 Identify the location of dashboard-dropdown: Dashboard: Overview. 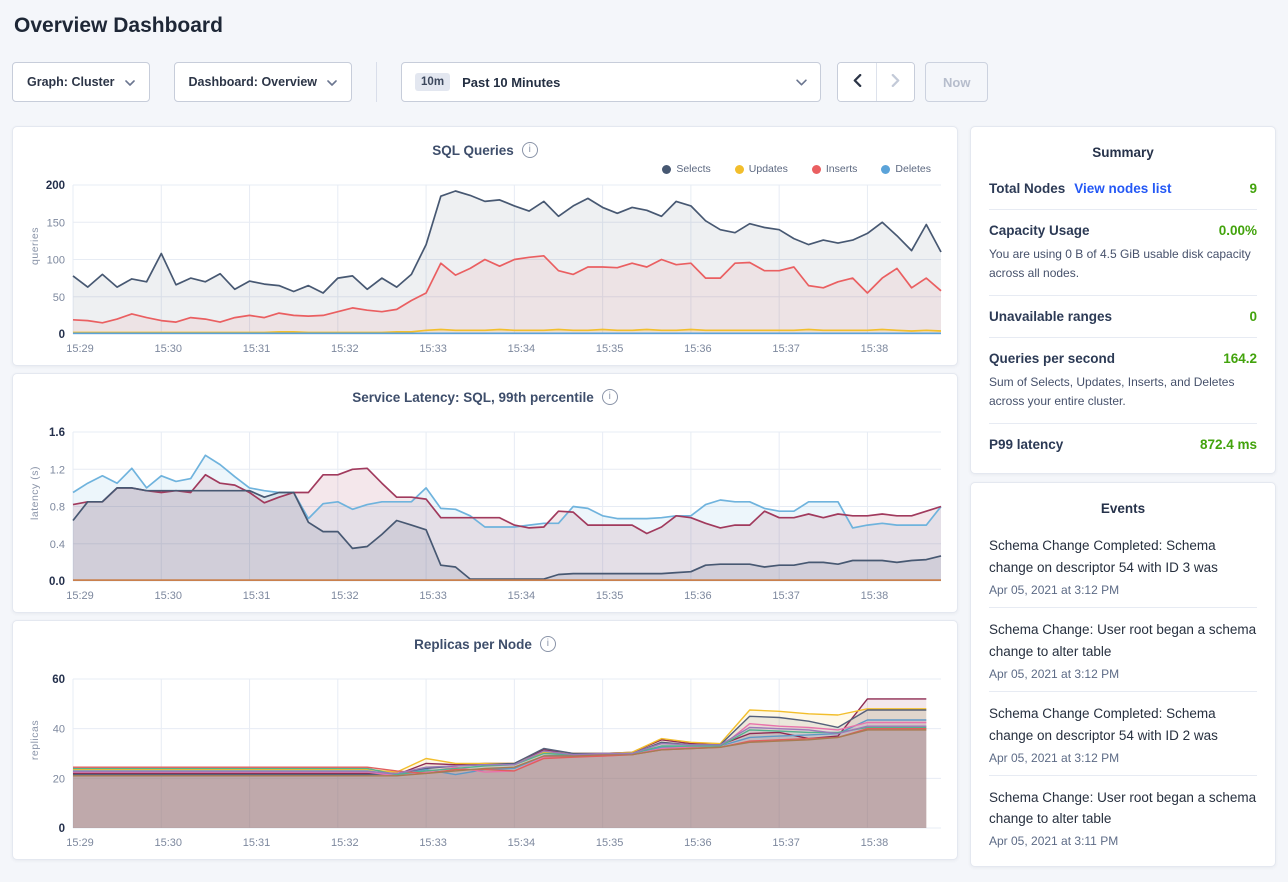
(263, 82).